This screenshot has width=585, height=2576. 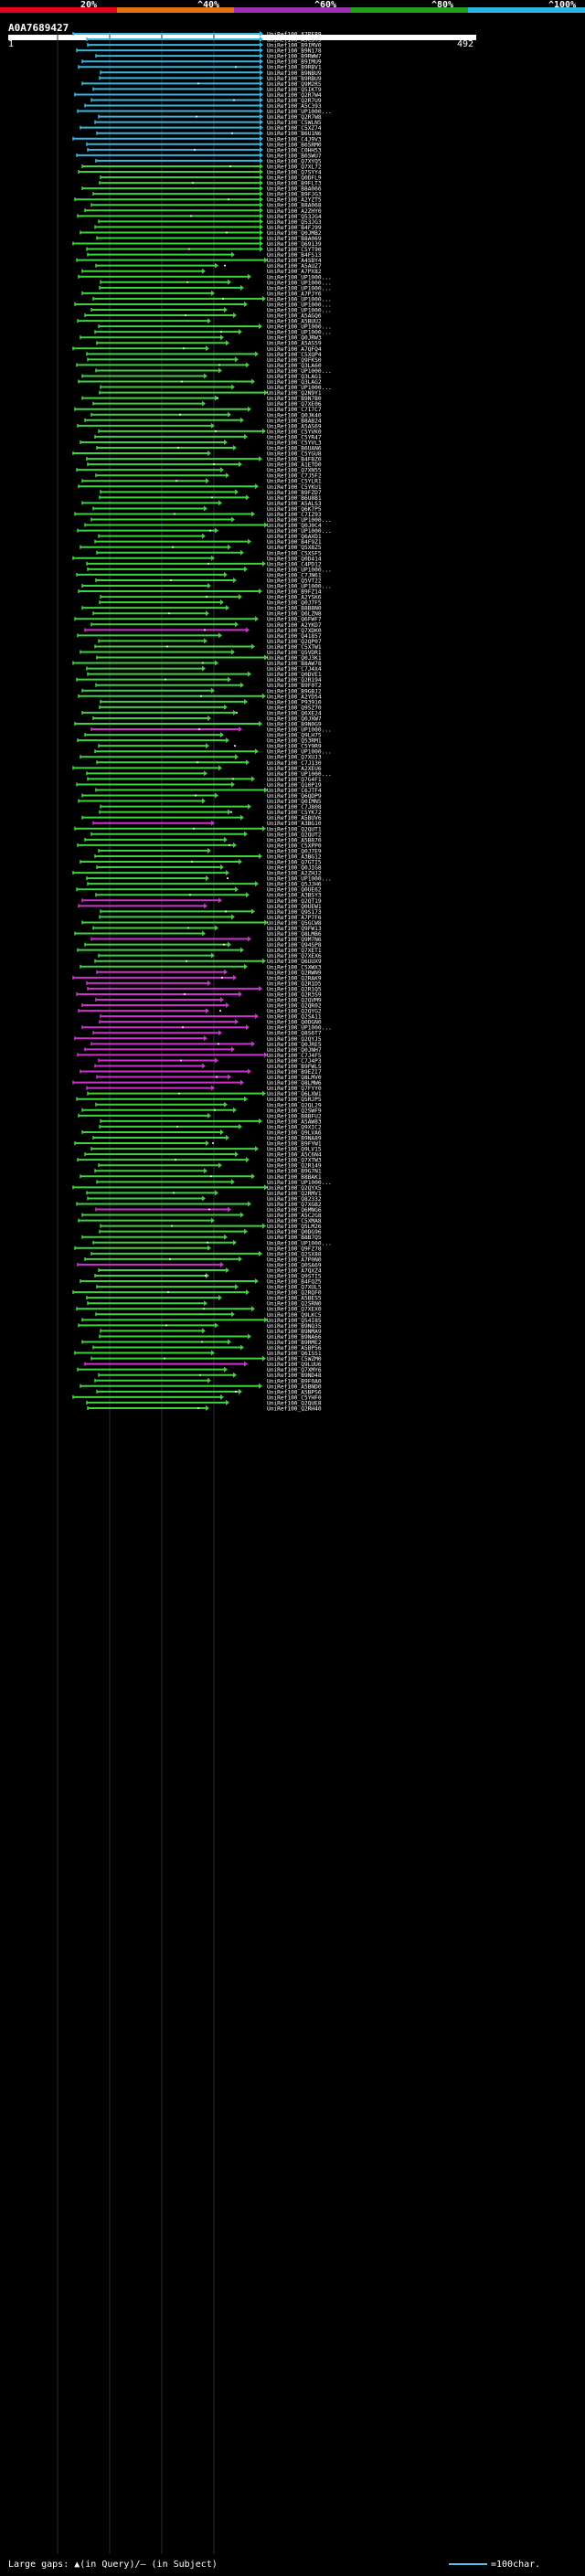 What do you see at coordinates (295, 255) in the screenshot?
I see `hit-label: UniRef100_B4FS13` at bounding box center [295, 255].